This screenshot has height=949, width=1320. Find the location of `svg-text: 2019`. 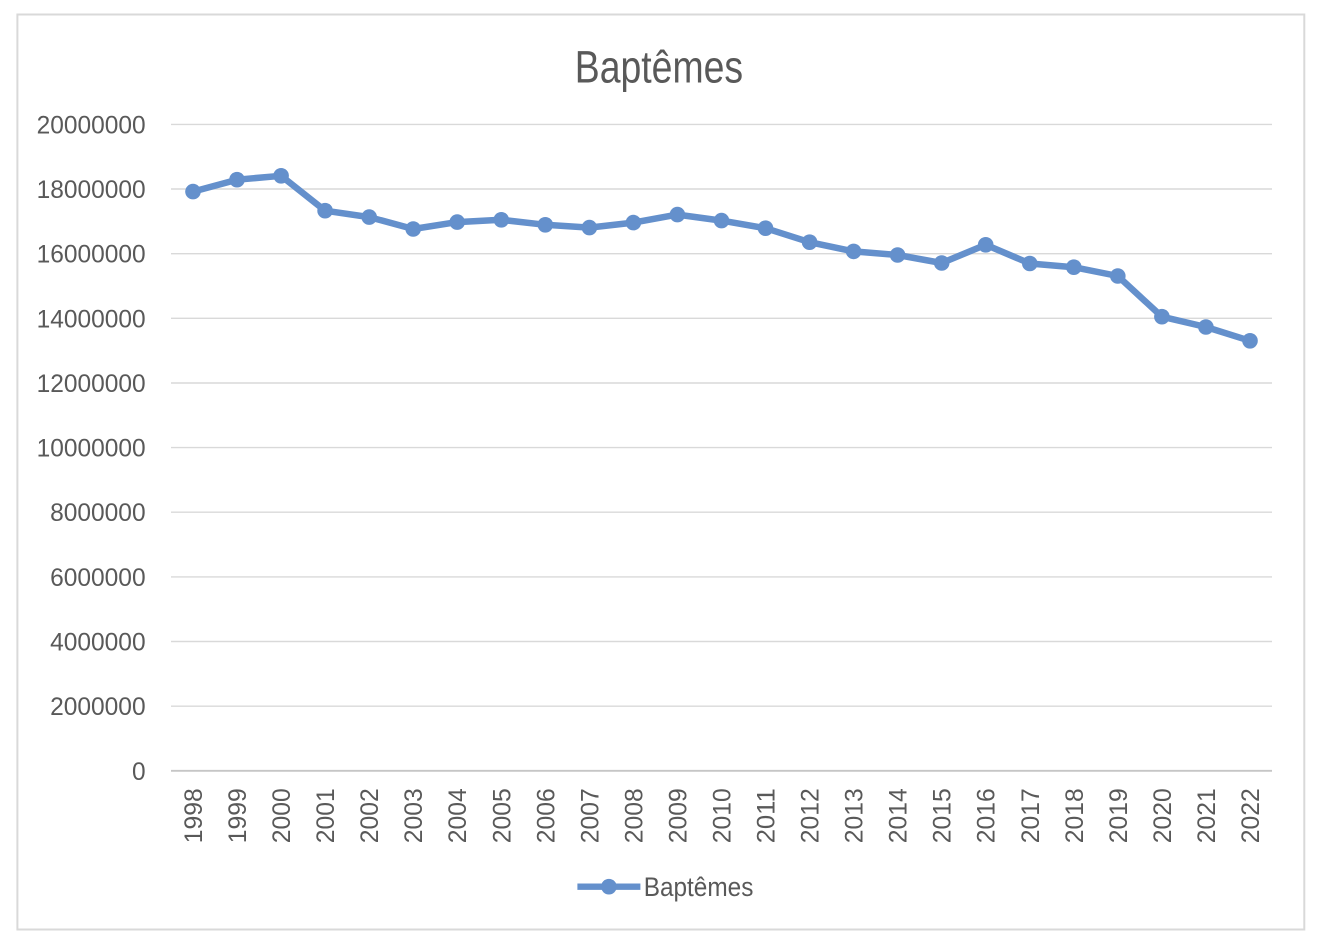

svg-text: 2019 is located at coordinates (1119, 815).